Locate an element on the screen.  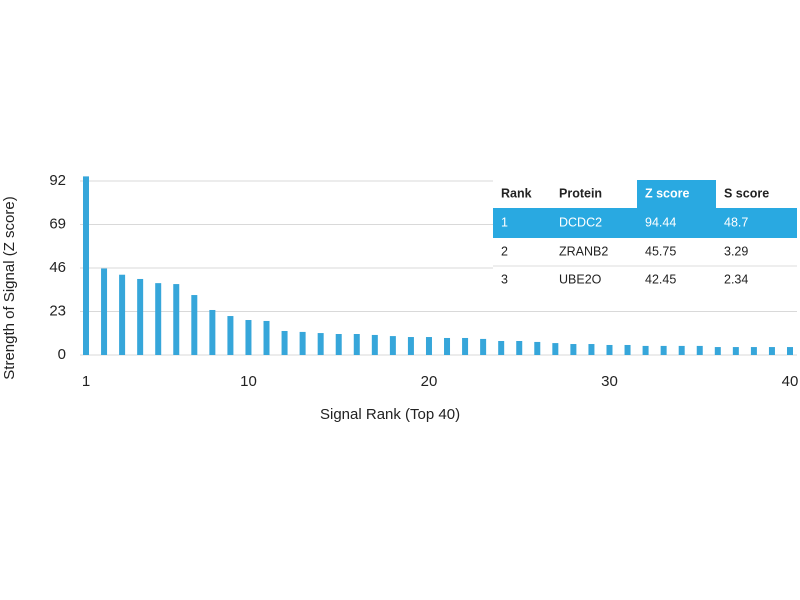
x-tick-label: 40 is located at coordinates (790, 381).